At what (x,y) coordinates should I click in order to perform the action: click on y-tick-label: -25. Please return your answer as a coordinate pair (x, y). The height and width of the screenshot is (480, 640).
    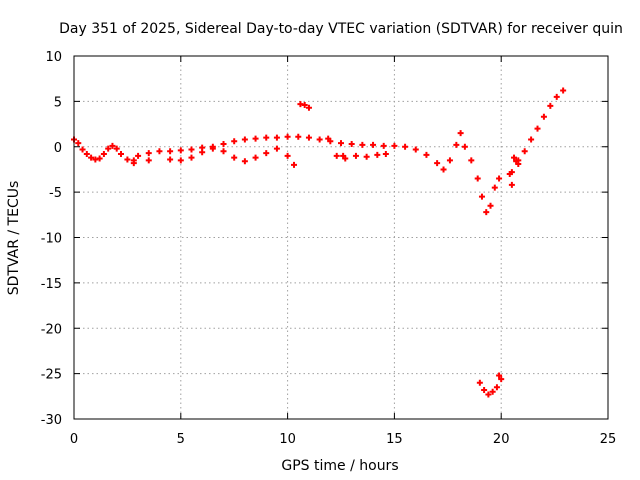
    Looking at the image, I should click on (51, 375).